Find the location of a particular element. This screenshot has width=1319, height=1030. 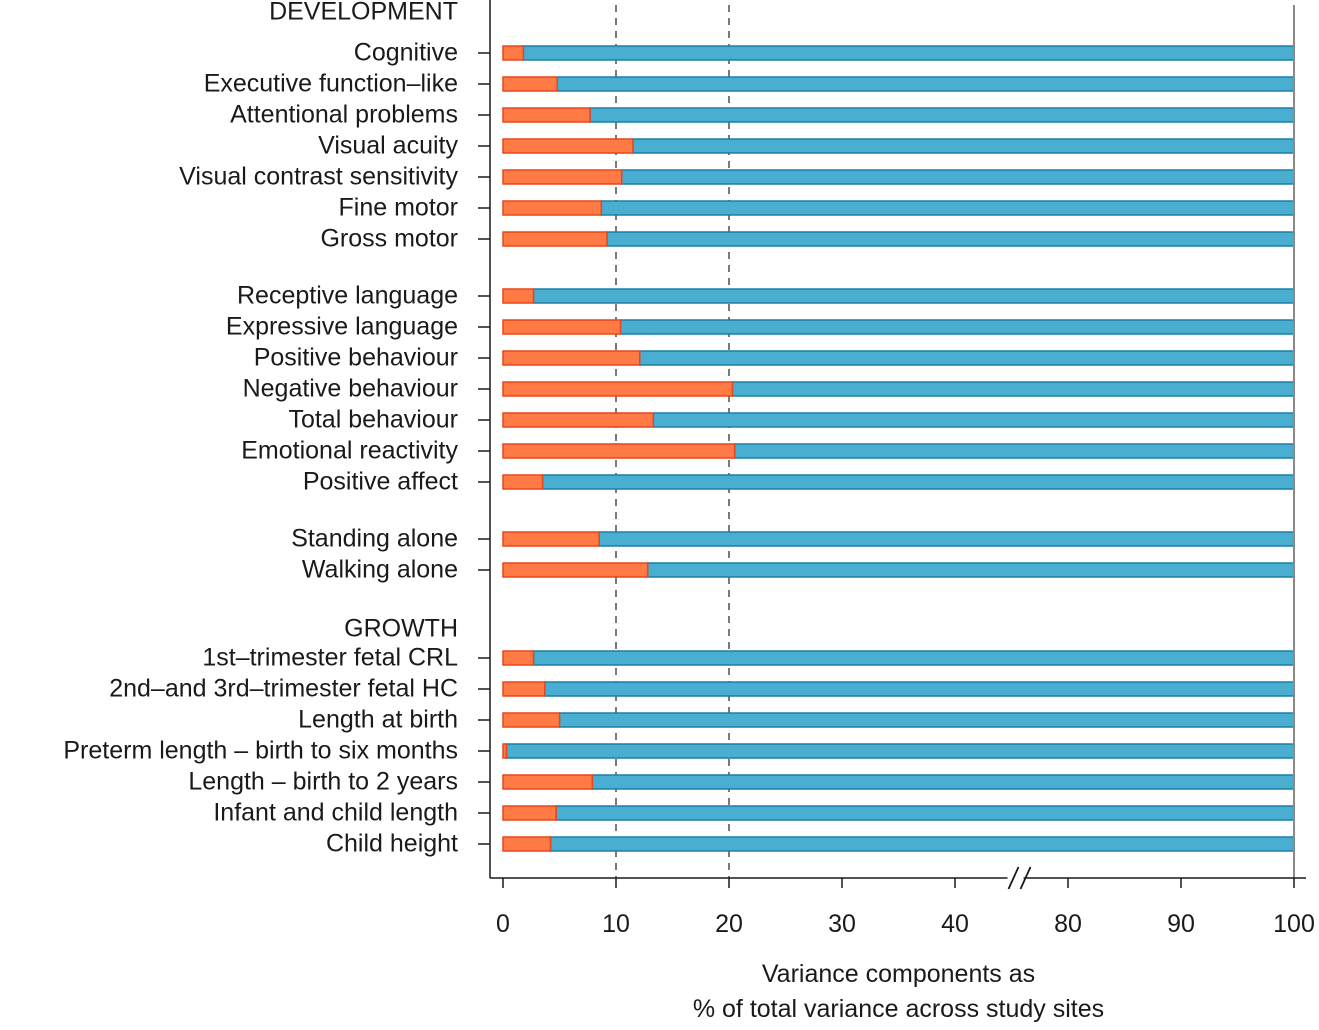

bar-between-total-behaviour is located at coordinates (578, 420).